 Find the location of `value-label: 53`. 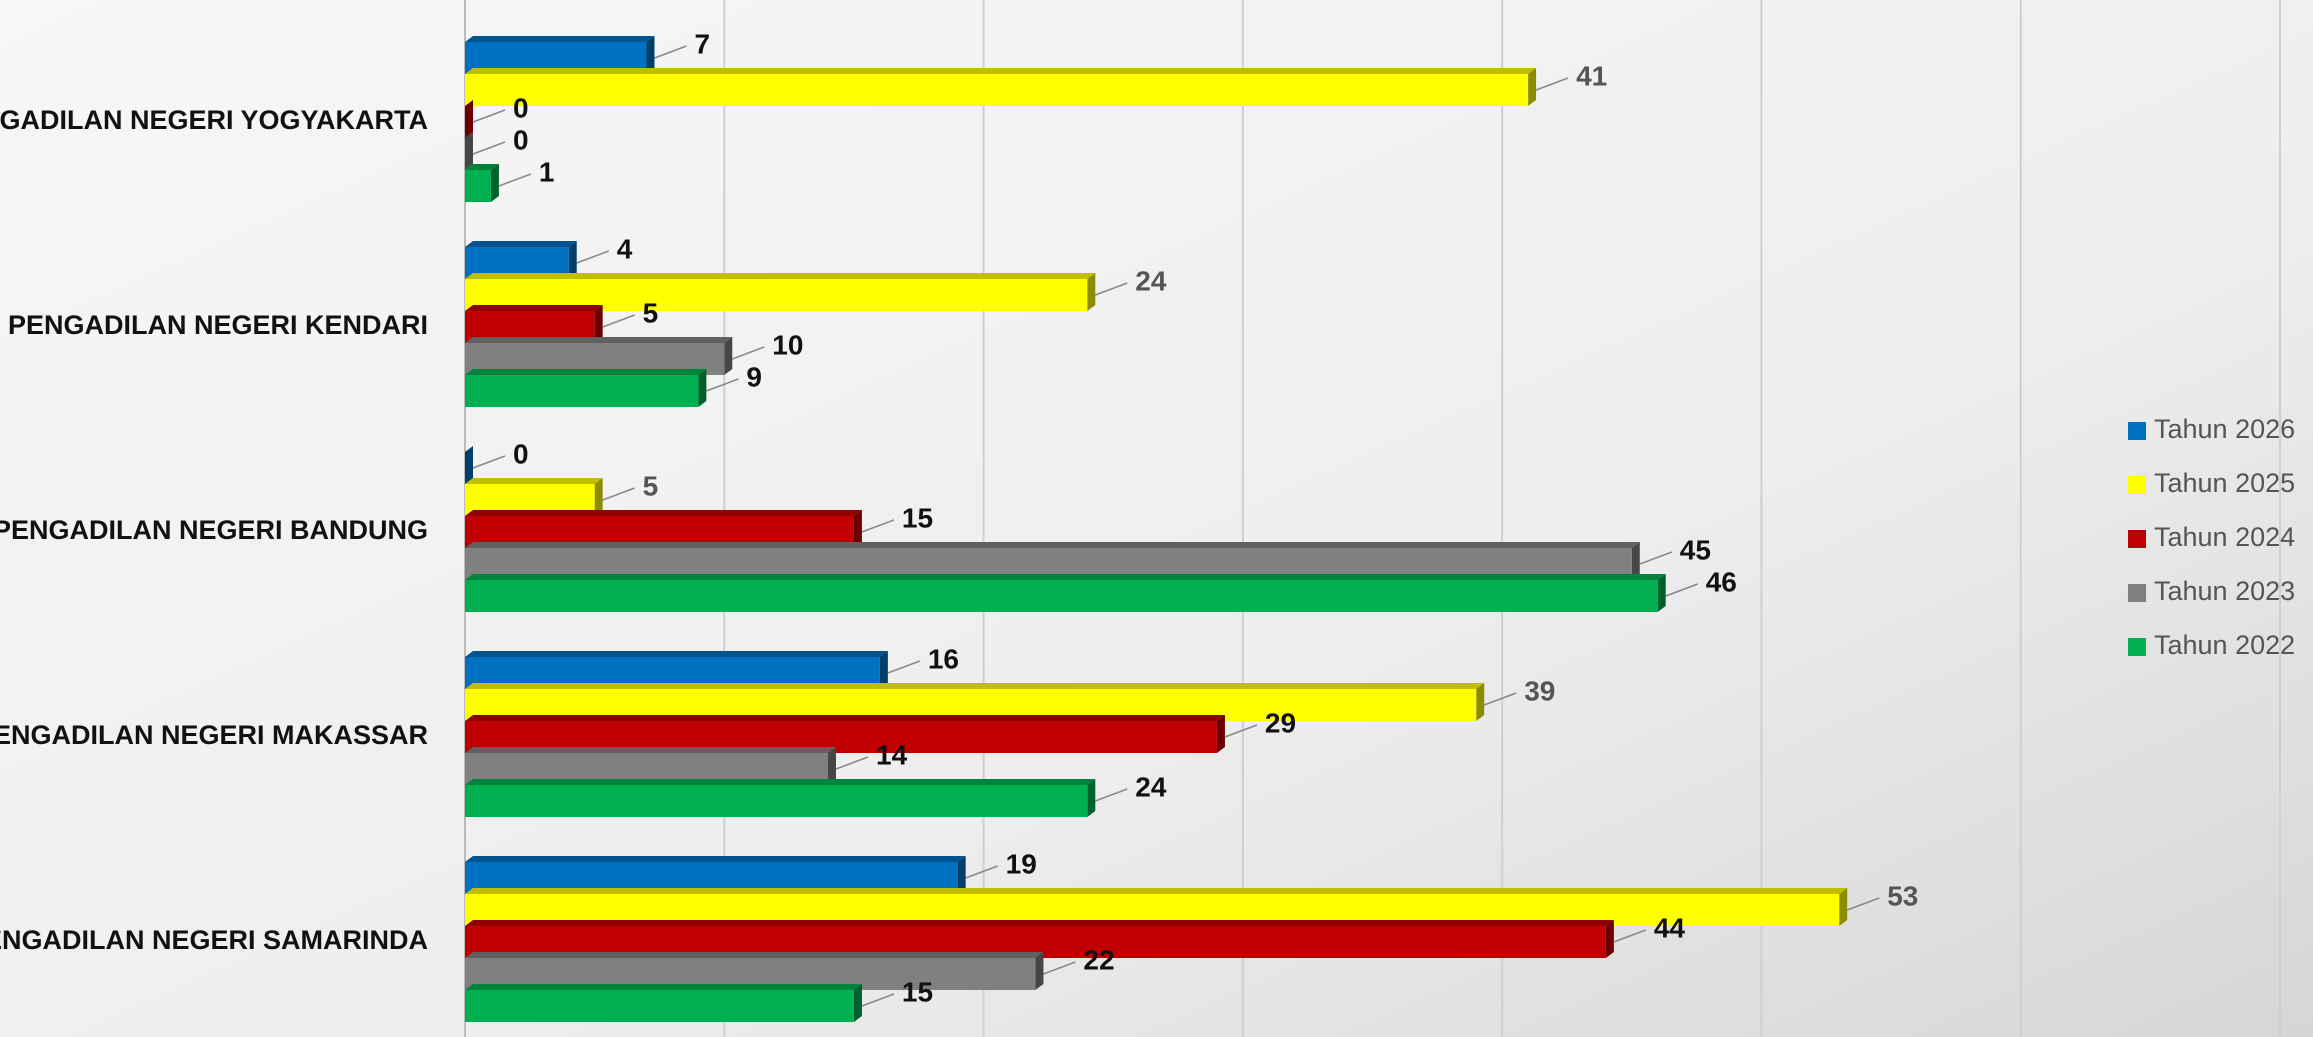

value-label: 53 is located at coordinates (1902, 895).